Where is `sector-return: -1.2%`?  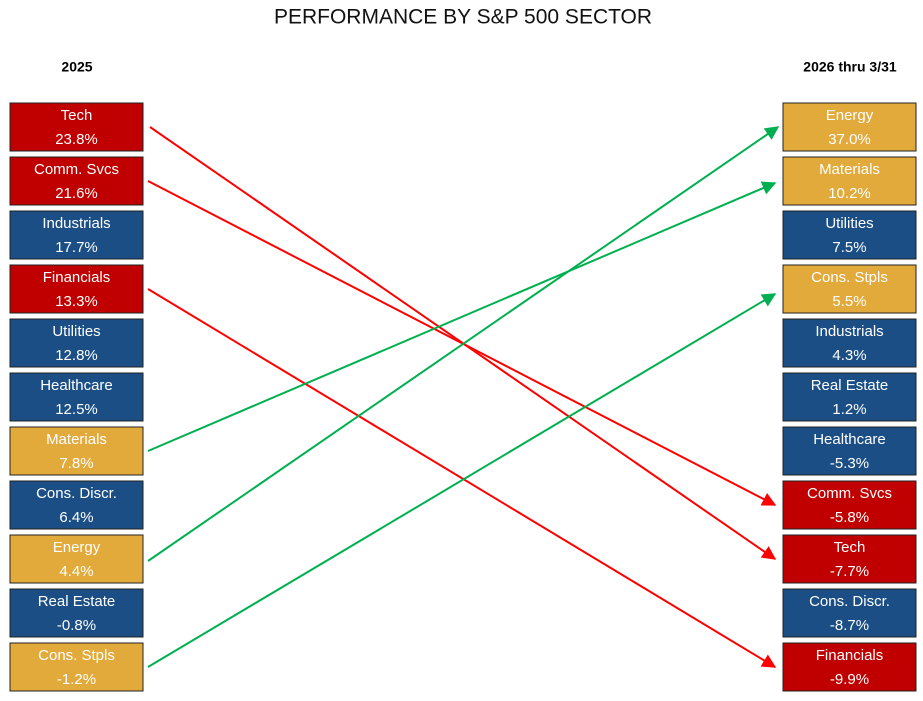 sector-return: -1.2% is located at coordinates (76, 679).